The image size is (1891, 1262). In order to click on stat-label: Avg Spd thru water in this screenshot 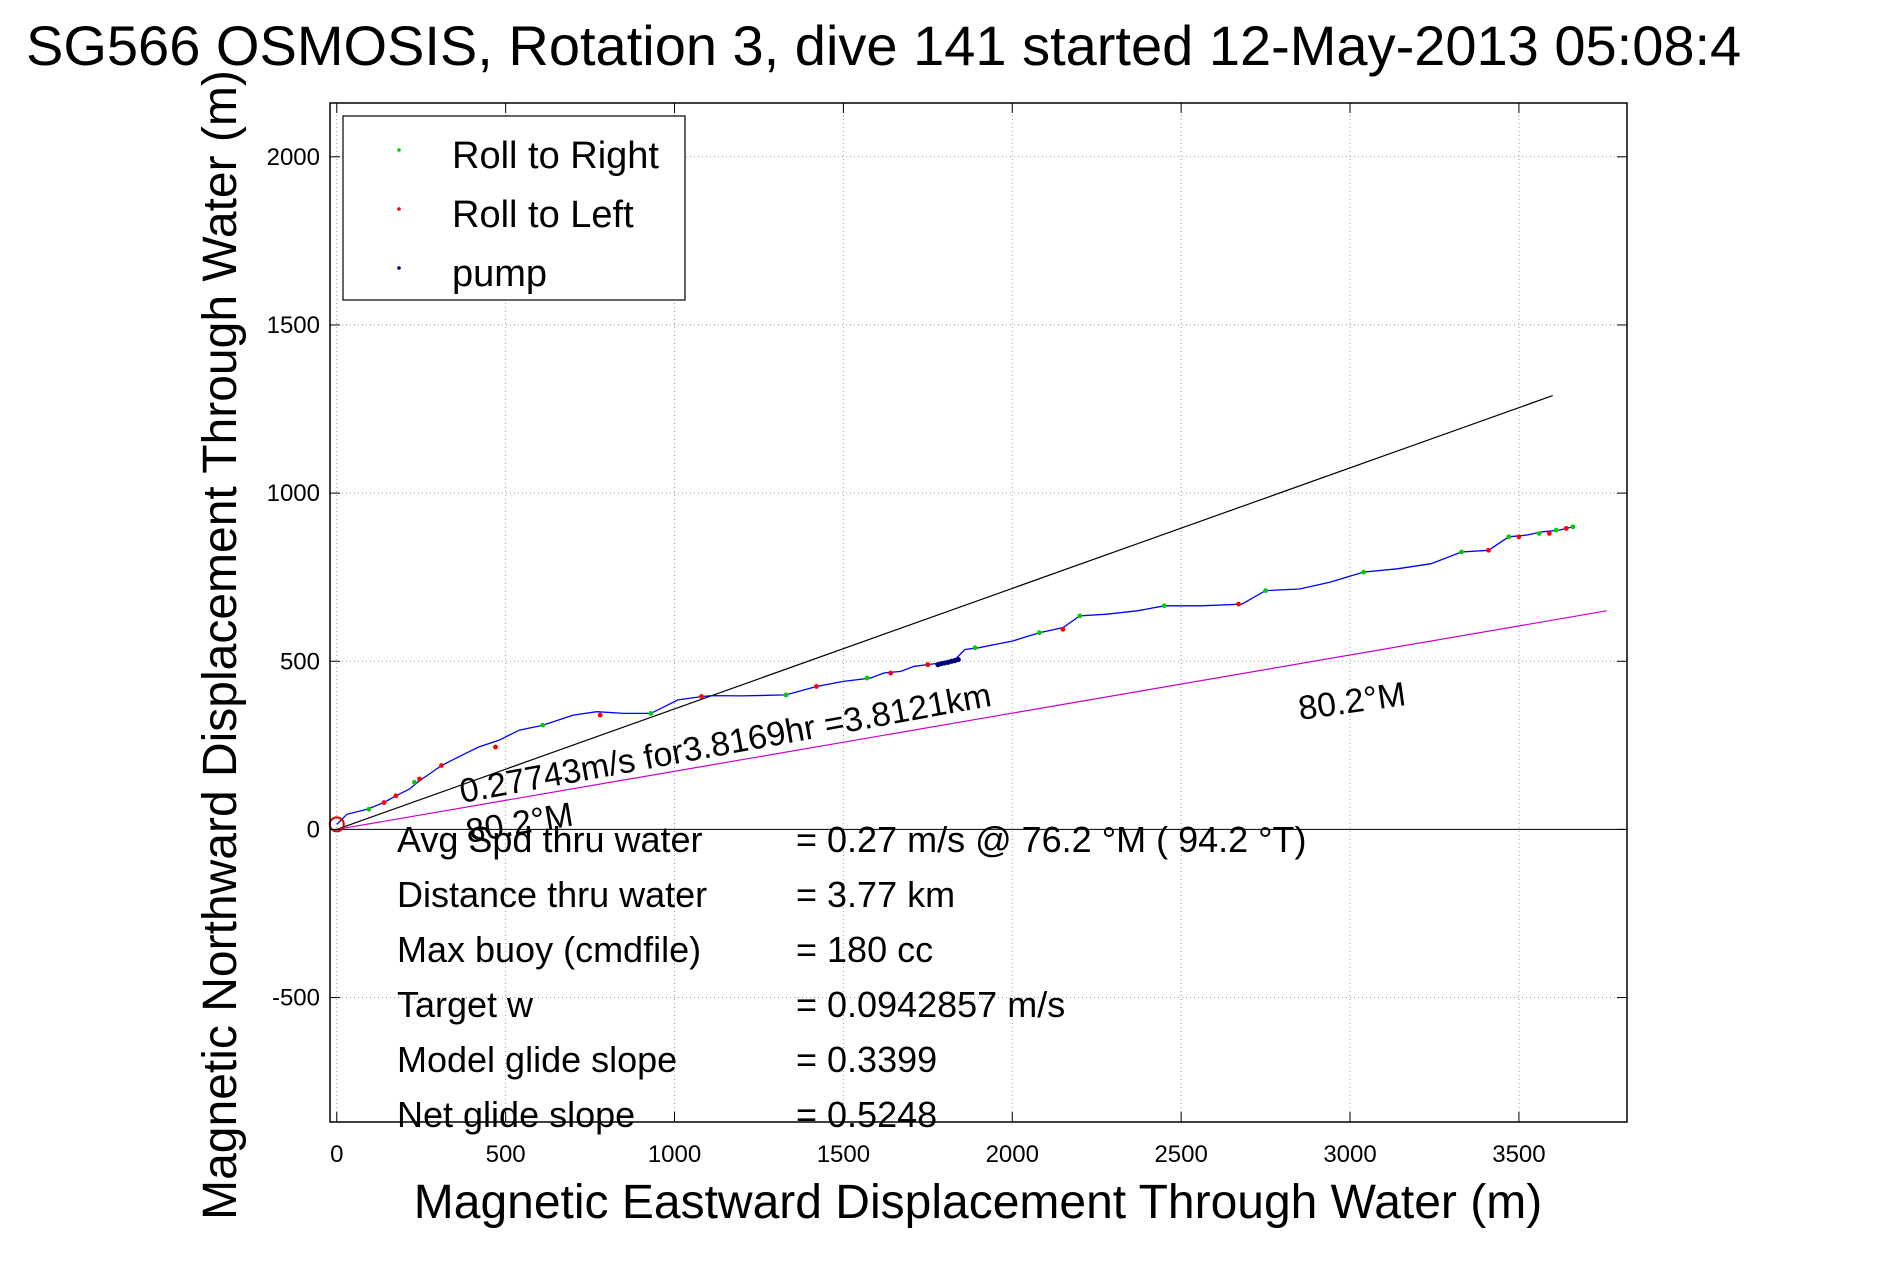, I will do `click(550, 839)`.